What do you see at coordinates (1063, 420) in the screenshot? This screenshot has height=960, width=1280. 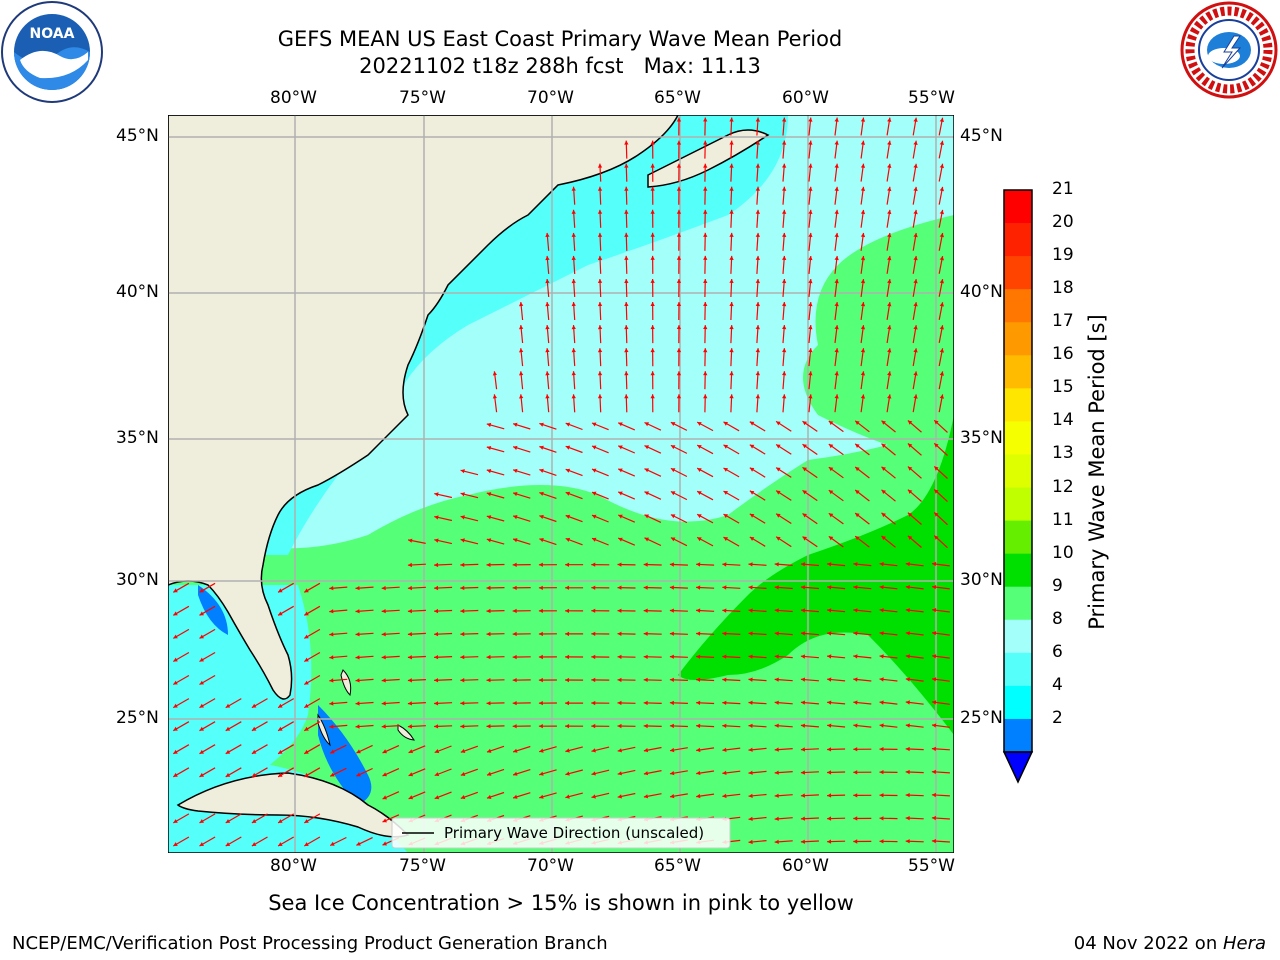 I see `colorbar-tick-label: 14` at bounding box center [1063, 420].